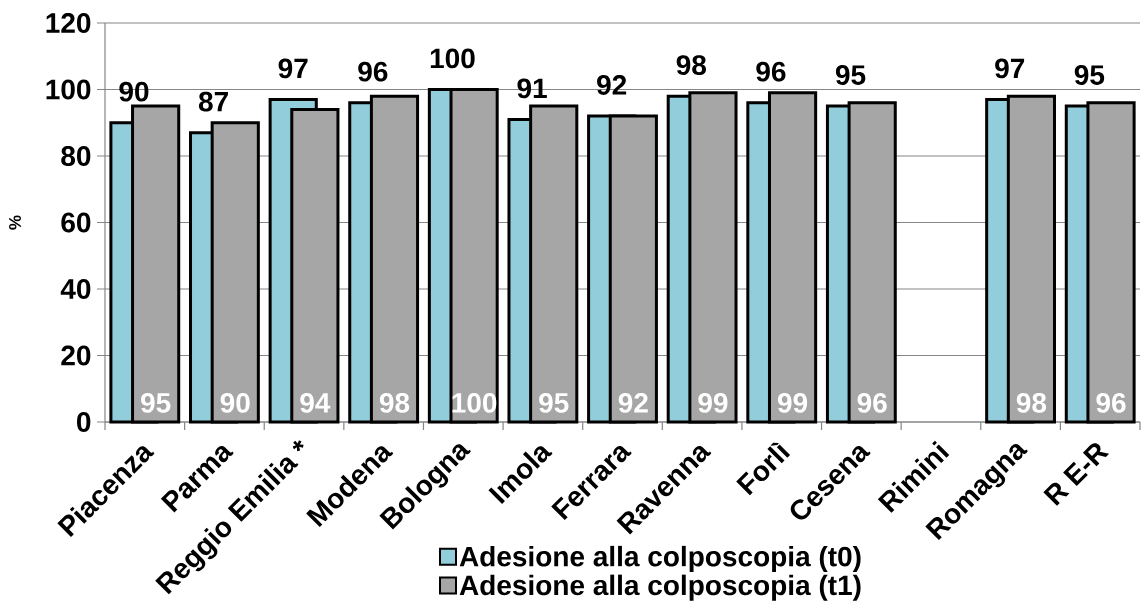  What do you see at coordinates (452, 58) in the screenshot?
I see `data-label: 100` at bounding box center [452, 58].